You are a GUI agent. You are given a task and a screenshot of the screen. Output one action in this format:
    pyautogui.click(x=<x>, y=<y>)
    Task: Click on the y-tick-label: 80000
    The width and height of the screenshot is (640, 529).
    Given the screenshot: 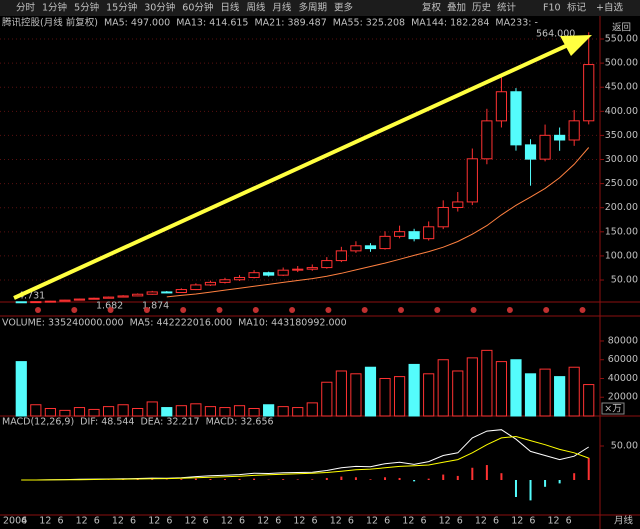 What is the action you would take?
    pyautogui.click(x=623, y=340)
    